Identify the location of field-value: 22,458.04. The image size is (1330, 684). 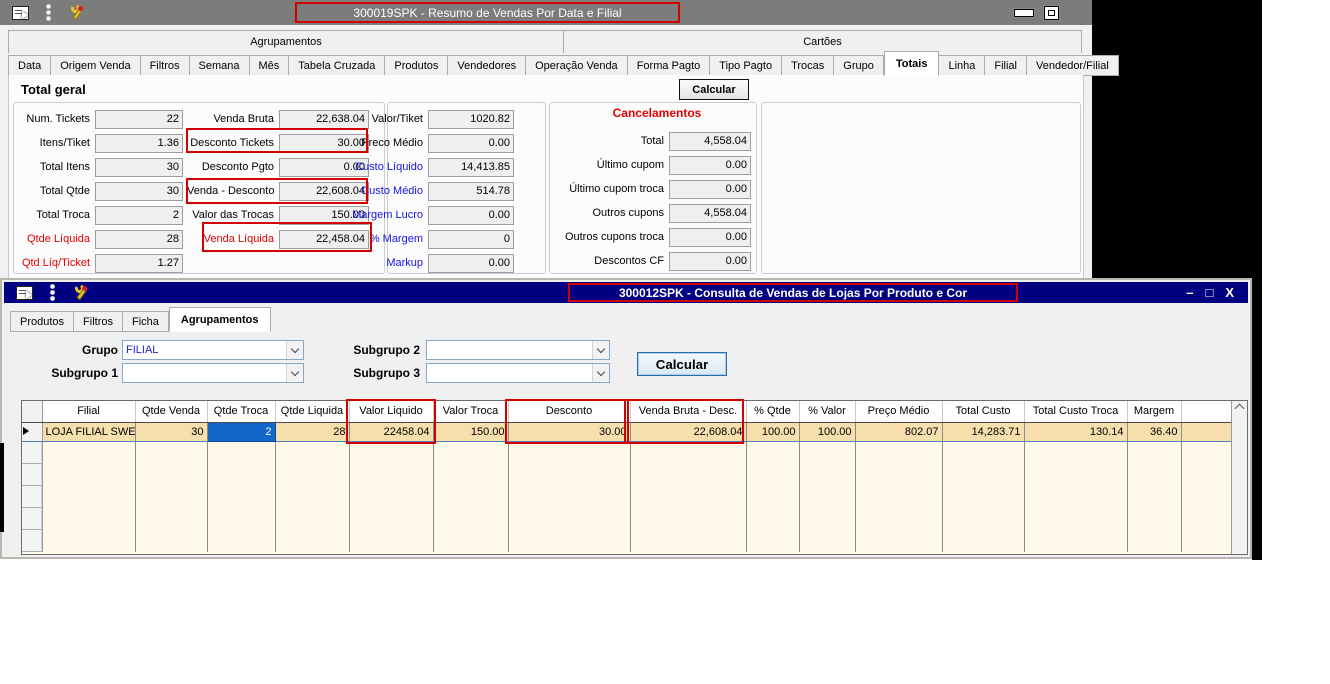
(324, 239).